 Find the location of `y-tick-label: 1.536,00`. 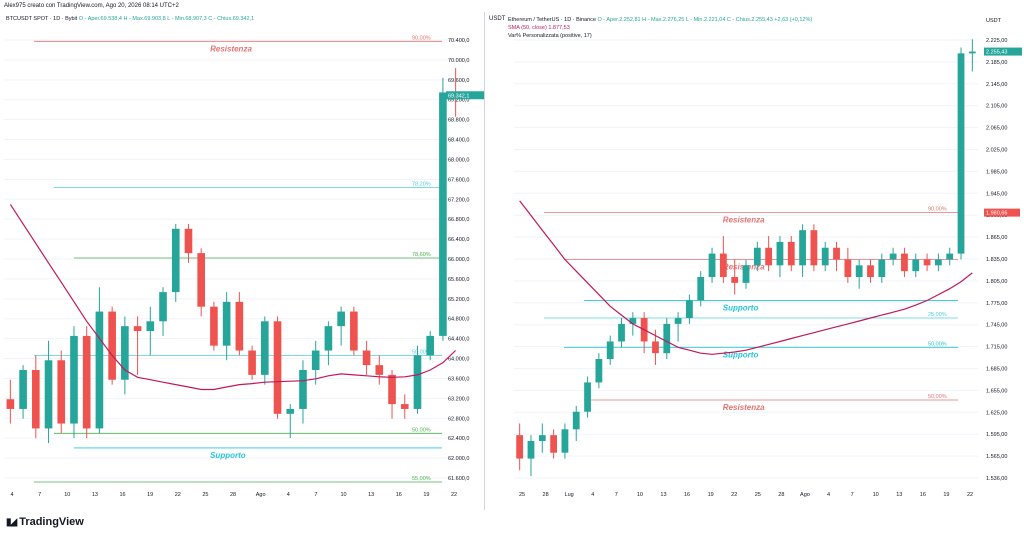

y-tick-label: 1.536,00 is located at coordinates (996, 479).